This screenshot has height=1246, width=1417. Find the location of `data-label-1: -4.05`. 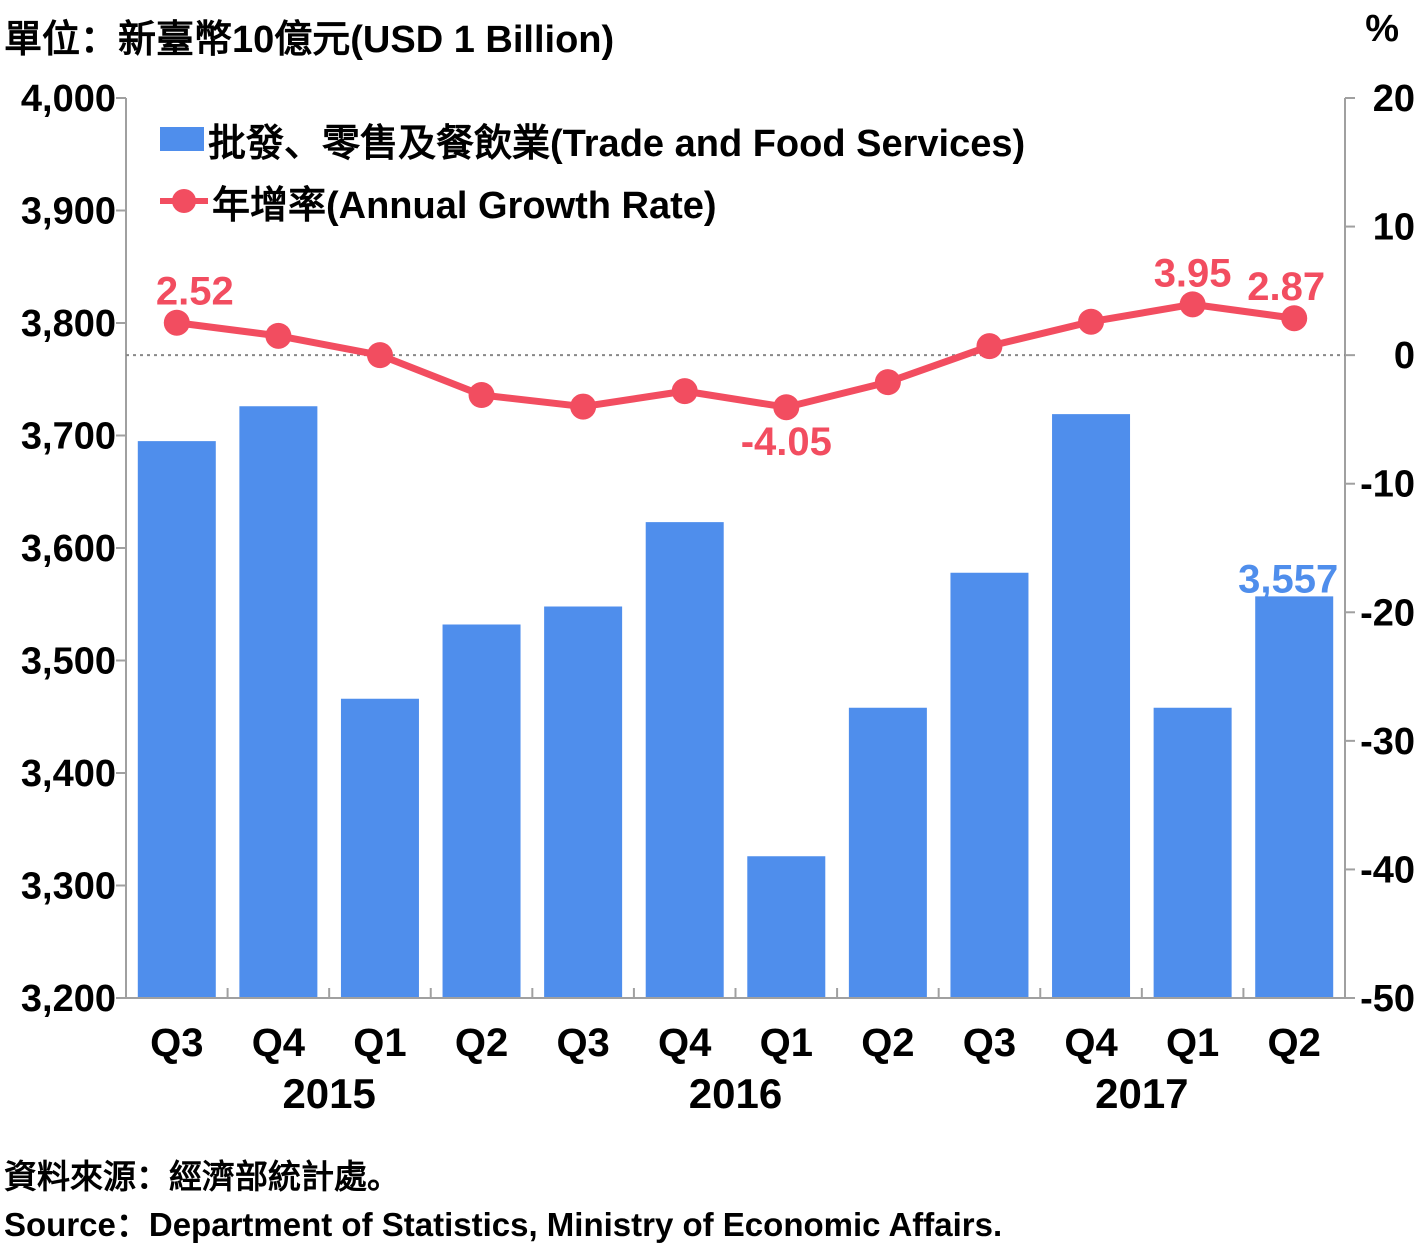

data-label-1: -4.05 is located at coordinates (786, 442).